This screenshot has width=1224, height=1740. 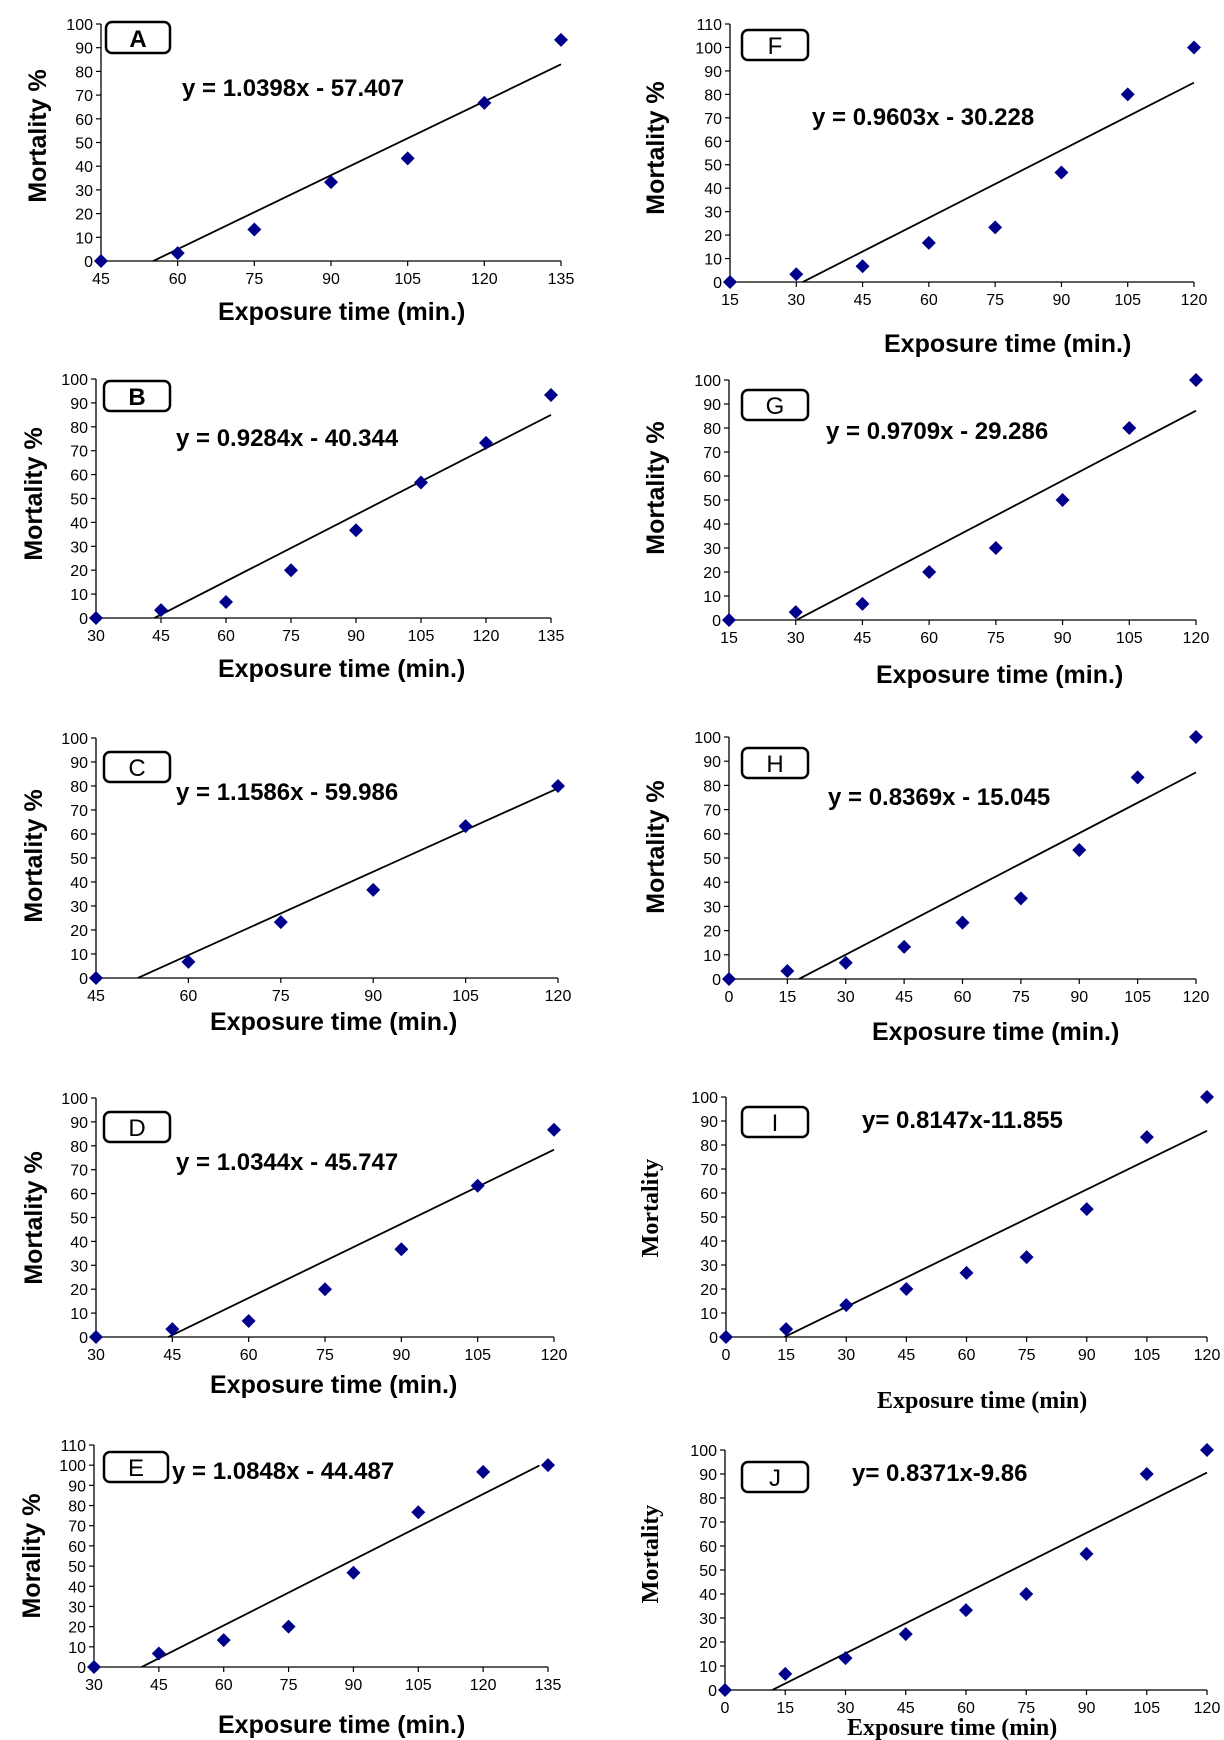 I want to click on panel-label: B, so click(x=136, y=397).